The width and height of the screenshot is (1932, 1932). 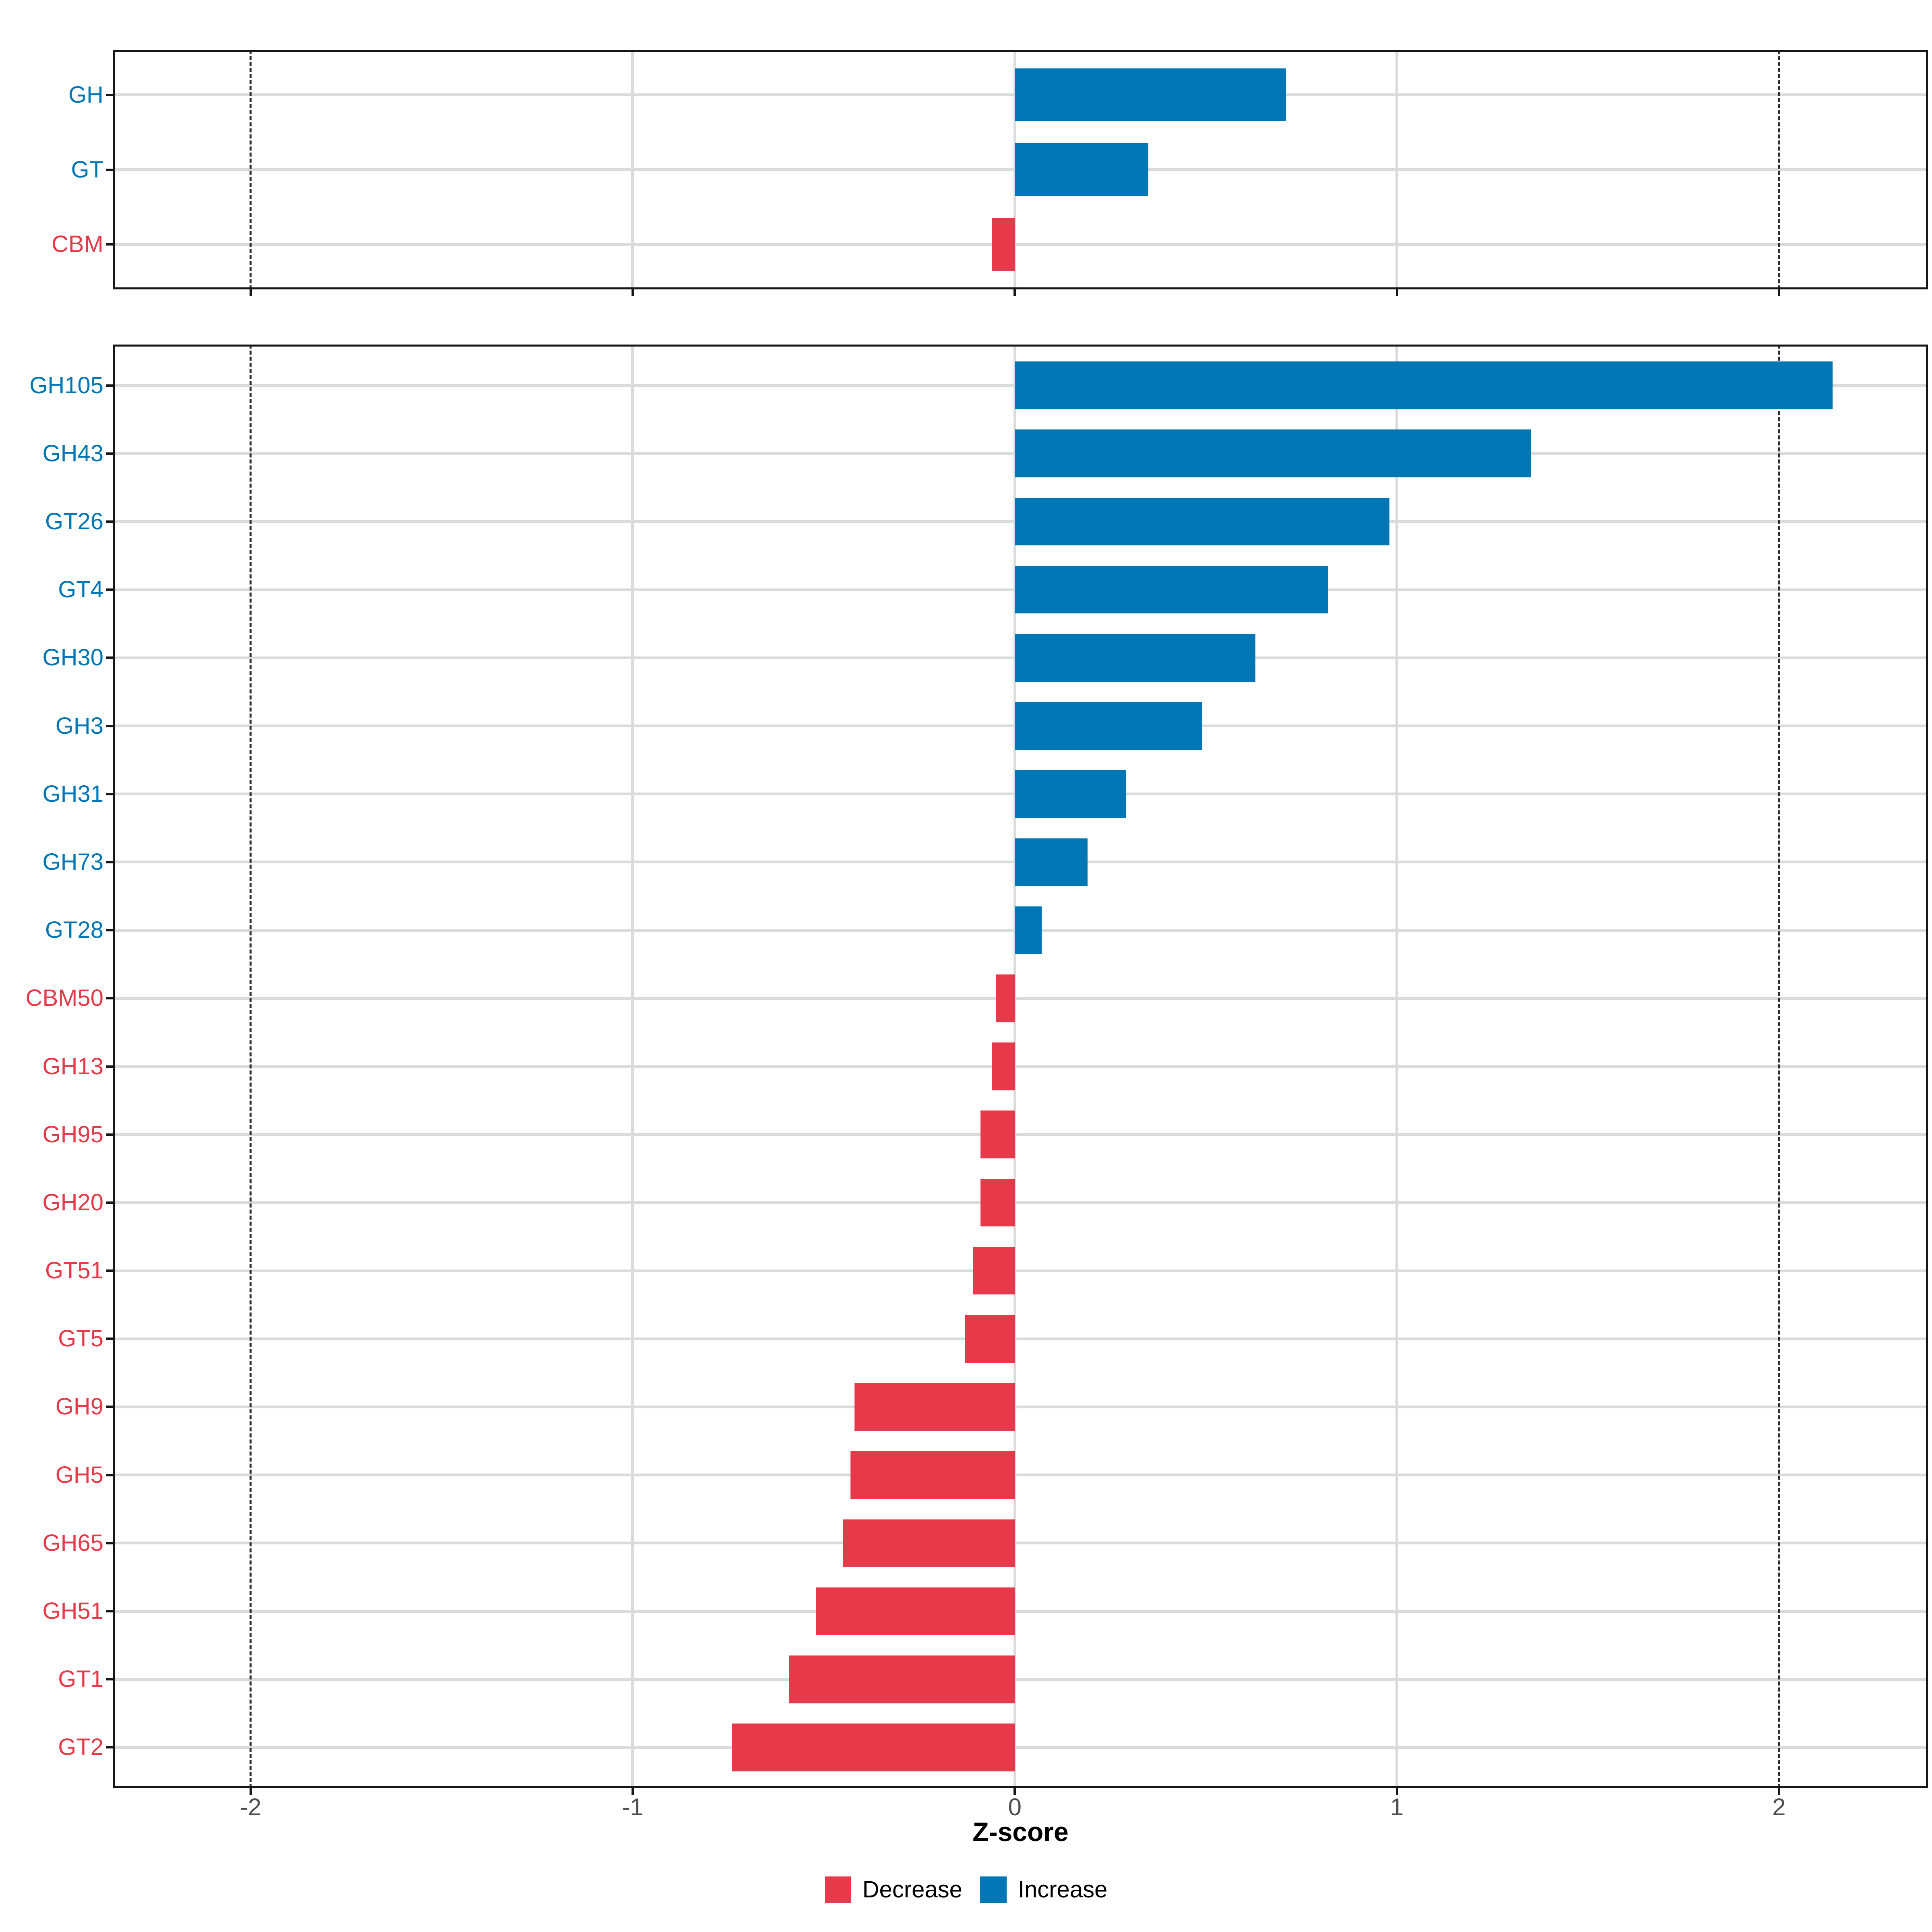 What do you see at coordinates (72, 1134) in the screenshot?
I see `category-label-GH95: GH95` at bounding box center [72, 1134].